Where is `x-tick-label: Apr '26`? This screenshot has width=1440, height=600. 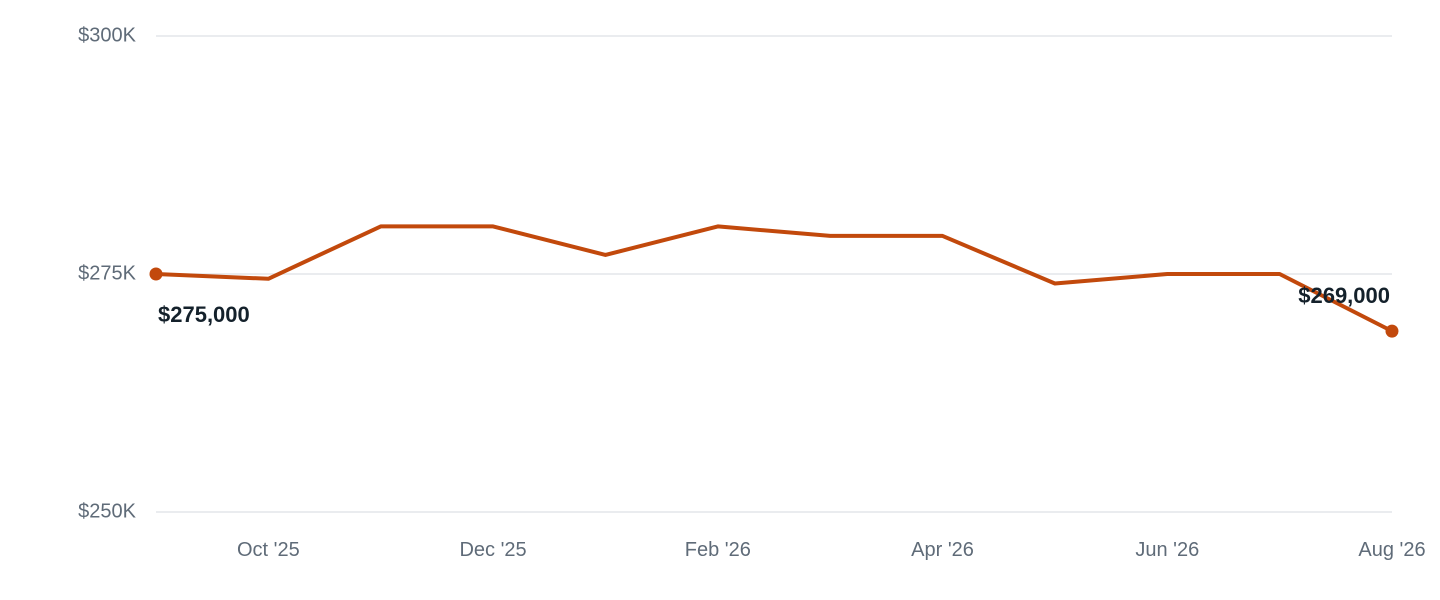 x-tick-label: Apr '26 is located at coordinates (942, 550).